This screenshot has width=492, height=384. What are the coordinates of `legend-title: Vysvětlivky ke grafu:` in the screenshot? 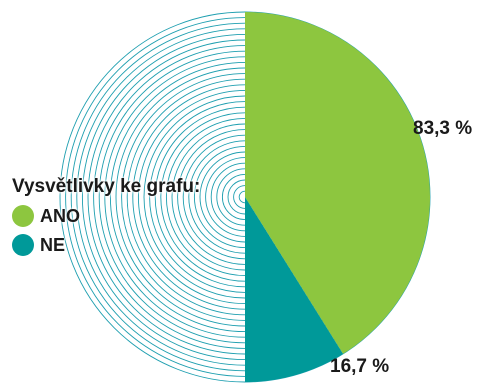 It's located at (106, 186).